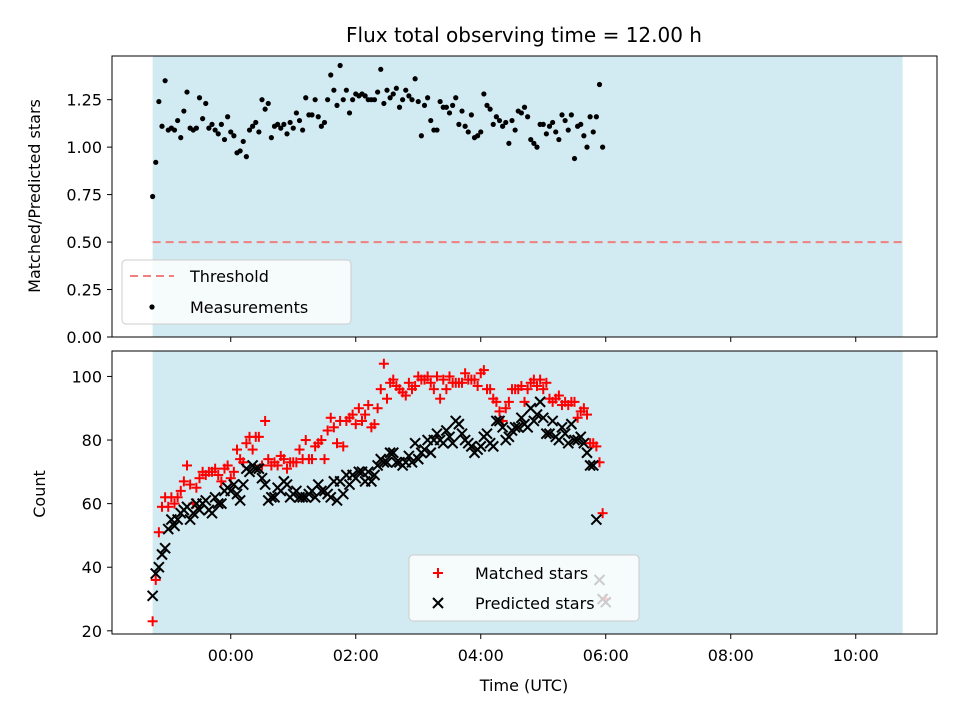 This screenshot has width=960, height=720. Describe the element at coordinates (524, 588) in the screenshot. I see `bottom-legend: Matched stars Predicted stars` at that location.